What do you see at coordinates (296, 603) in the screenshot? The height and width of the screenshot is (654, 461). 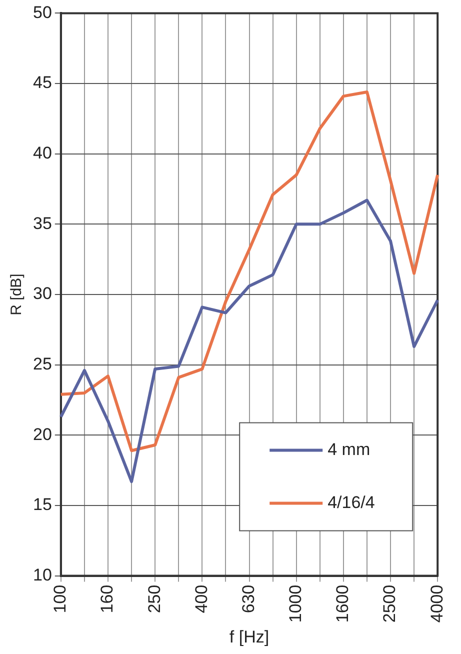 I see `x-tick-label: 1000` at bounding box center [296, 603].